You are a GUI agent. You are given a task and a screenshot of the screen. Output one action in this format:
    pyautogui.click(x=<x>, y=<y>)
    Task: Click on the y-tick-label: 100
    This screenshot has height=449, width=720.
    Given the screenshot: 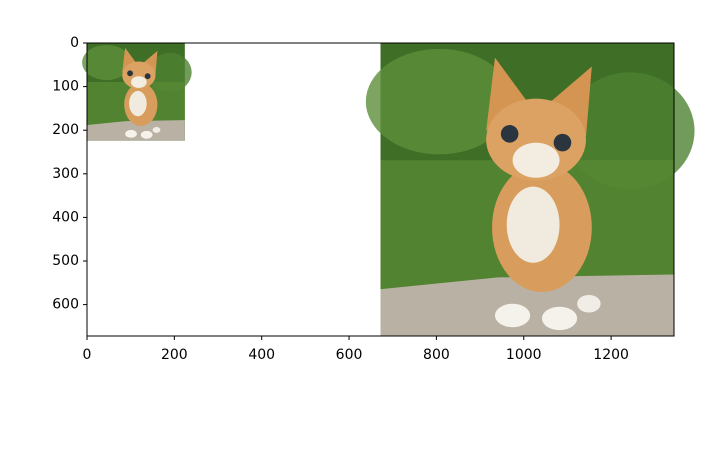 What is the action you would take?
    pyautogui.click(x=65, y=87)
    